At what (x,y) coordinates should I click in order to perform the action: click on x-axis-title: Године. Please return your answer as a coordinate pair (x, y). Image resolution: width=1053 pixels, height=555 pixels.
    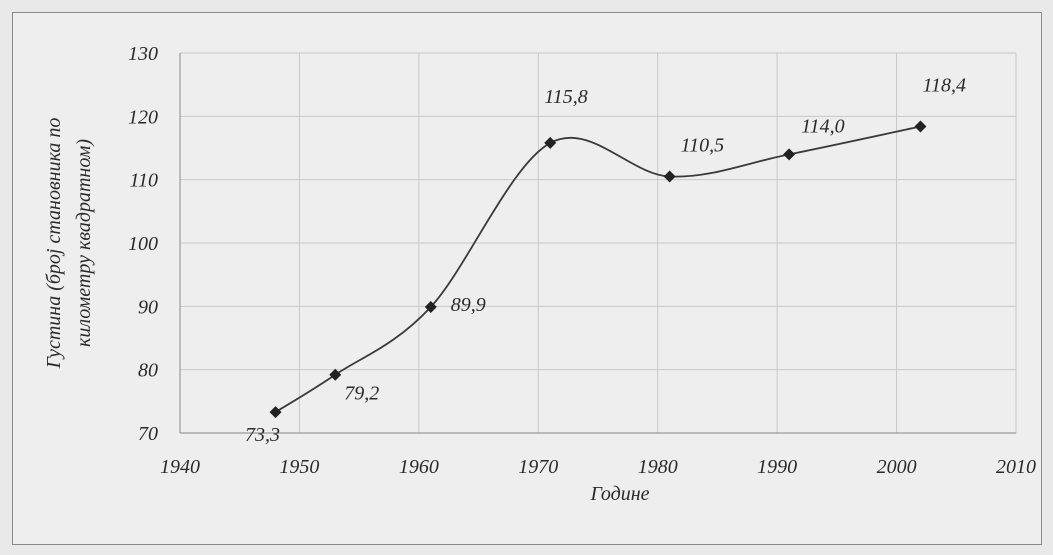
    Looking at the image, I should click on (620, 494).